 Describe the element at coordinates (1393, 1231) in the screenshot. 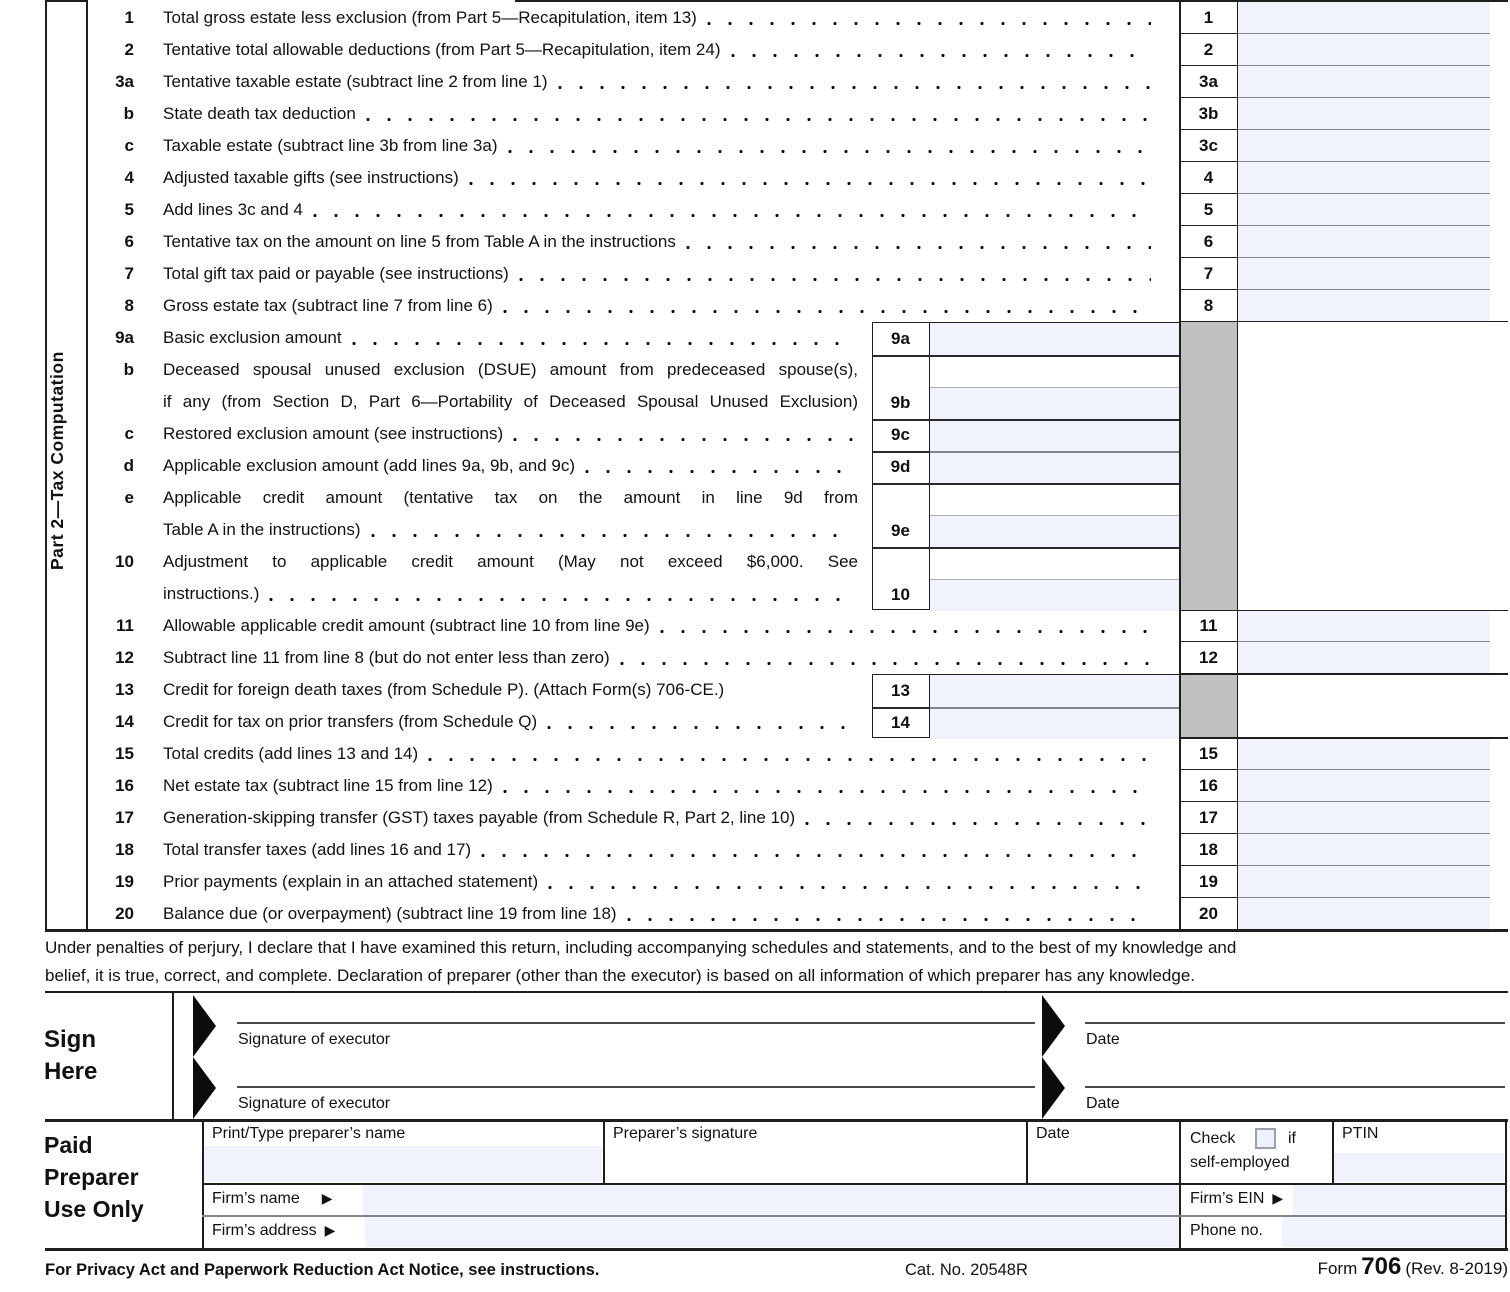

I see `phone-field` at that location.